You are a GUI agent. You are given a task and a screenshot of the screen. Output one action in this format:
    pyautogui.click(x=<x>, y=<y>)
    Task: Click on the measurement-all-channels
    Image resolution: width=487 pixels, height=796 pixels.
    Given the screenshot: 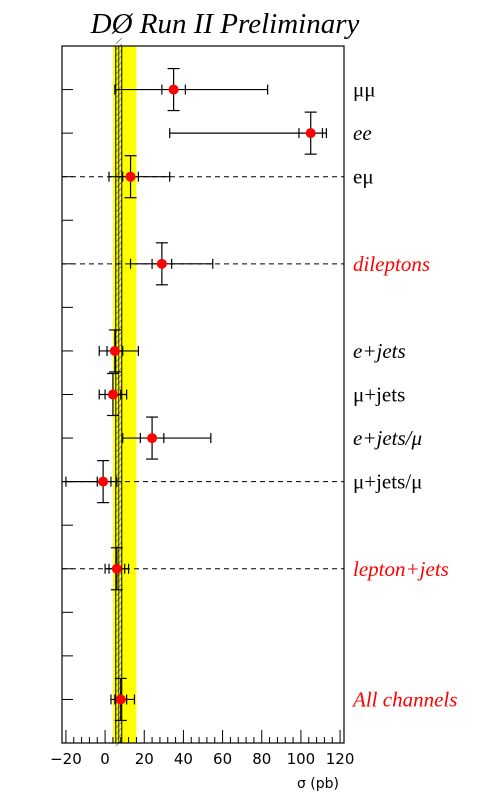 What is the action you would take?
    pyautogui.click(x=123, y=699)
    